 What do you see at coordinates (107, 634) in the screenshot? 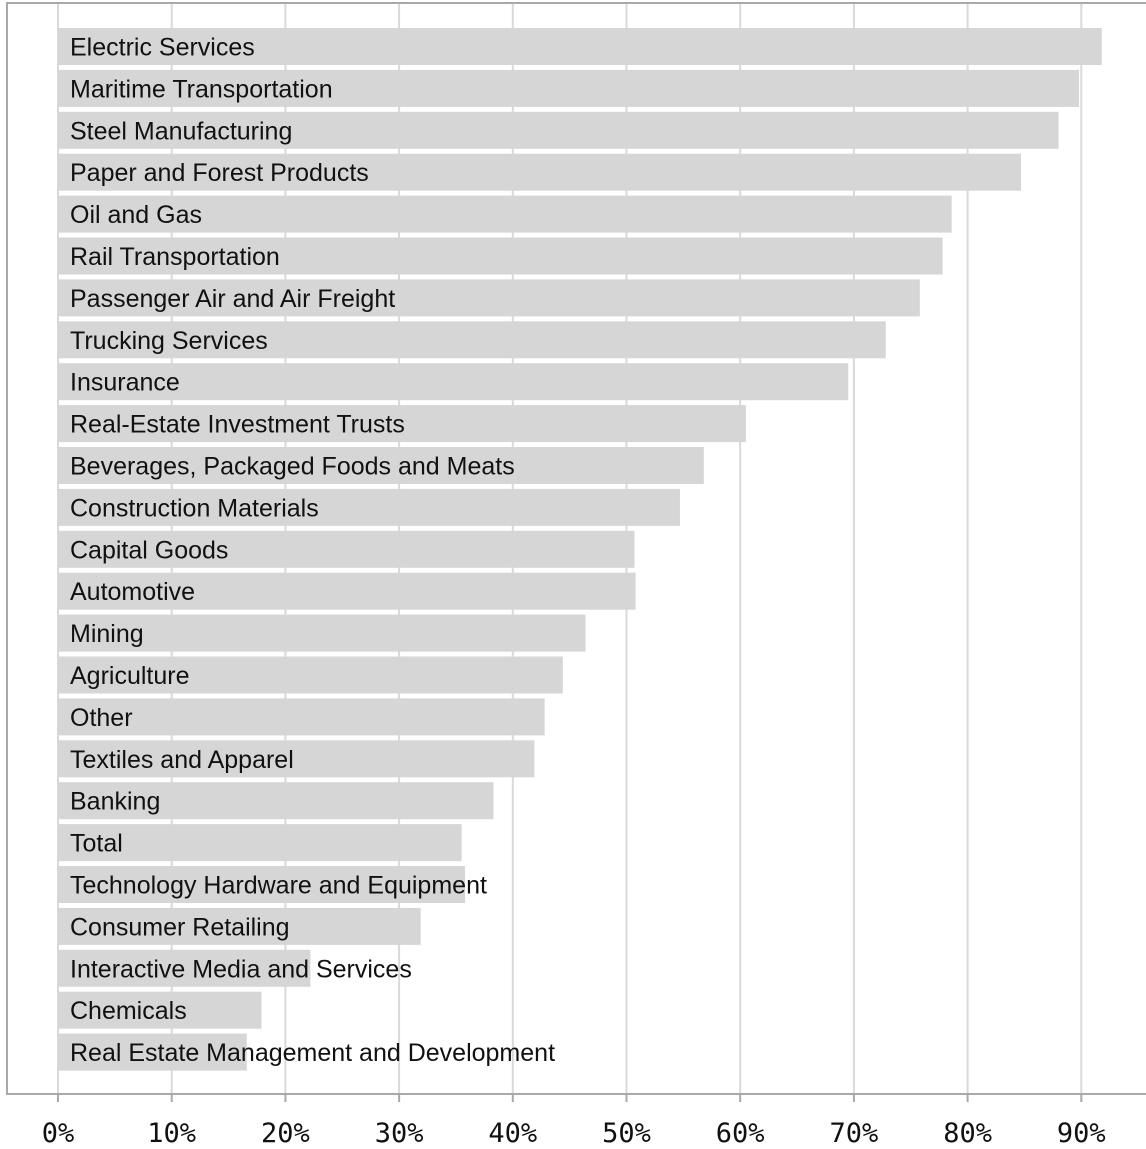
I see `category-label: Mining` at bounding box center [107, 634].